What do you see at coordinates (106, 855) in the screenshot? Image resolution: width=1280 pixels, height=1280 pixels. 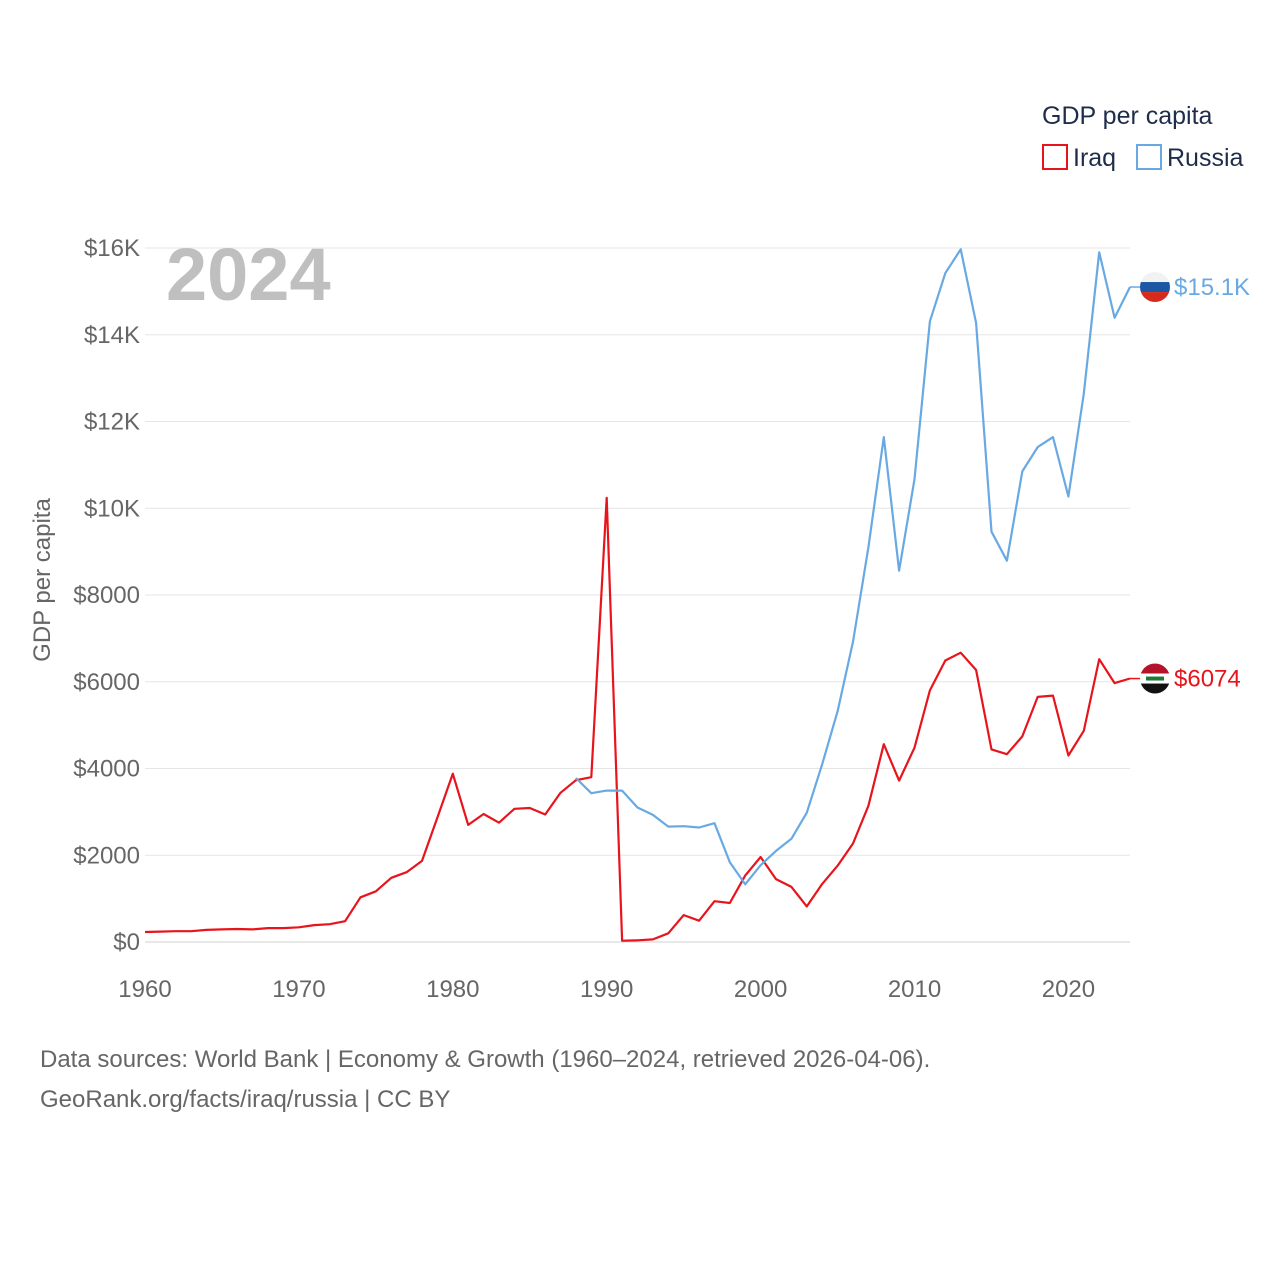 I see `y-tick-label: $2000` at bounding box center [106, 855].